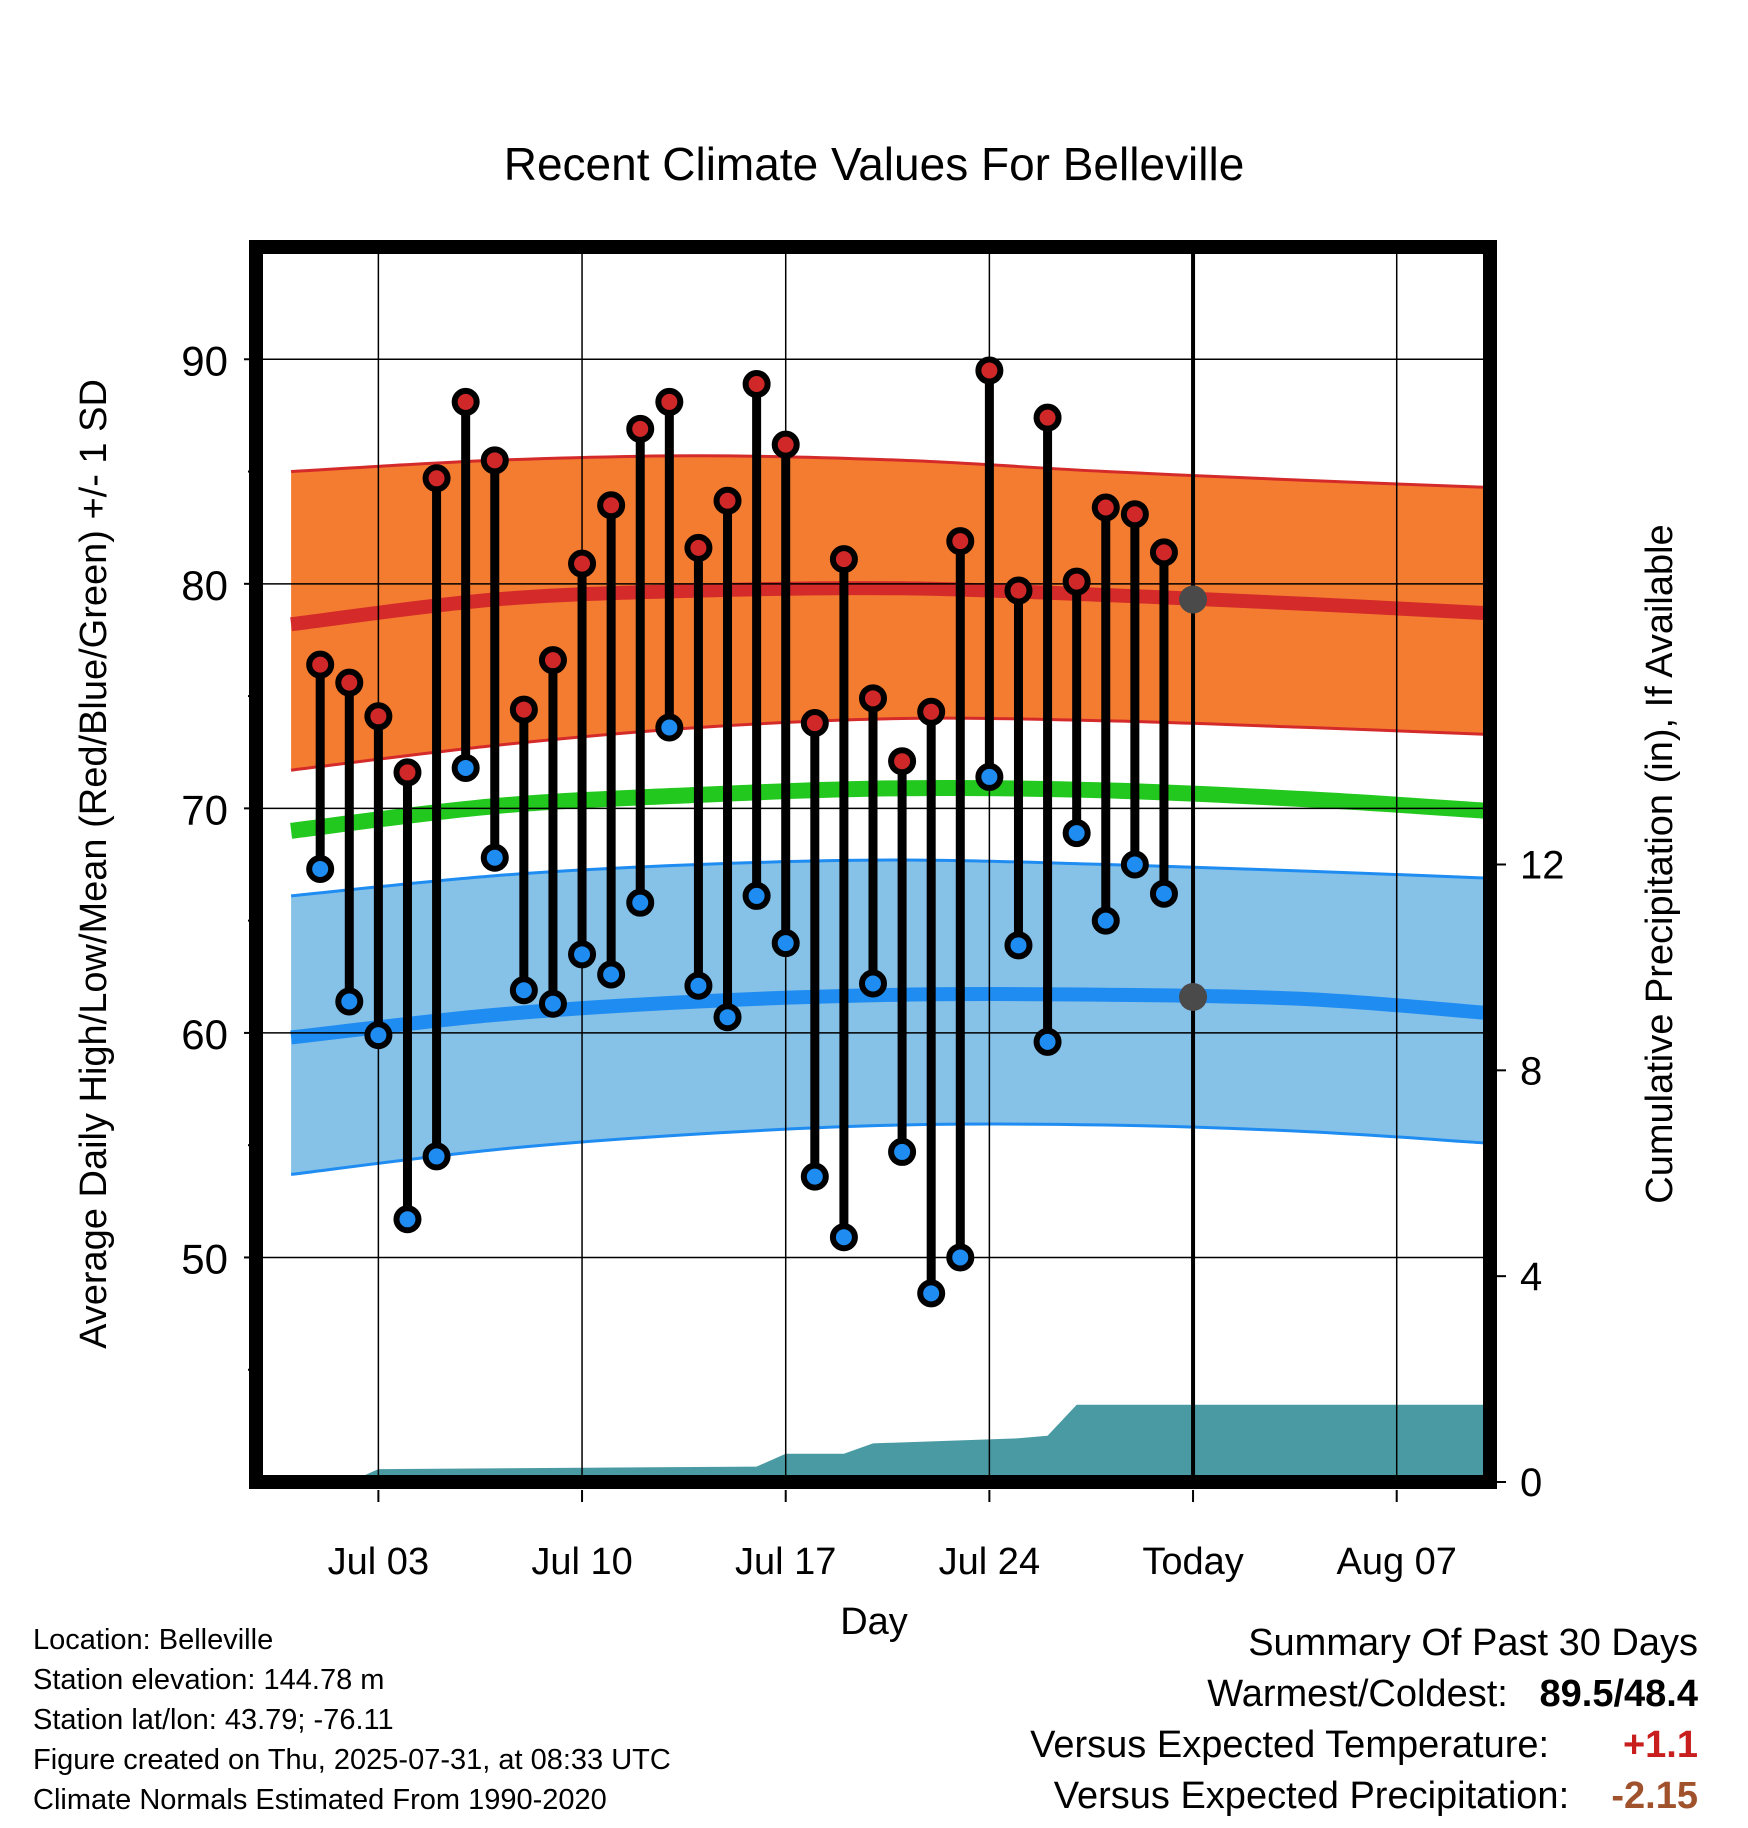 This screenshot has width=1748, height=1828. I want to click on temp-anomaly-label: Versus Expected Temperature:, so click(1290, 1745).